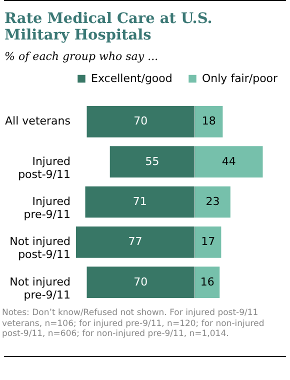  What do you see at coordinates (134, 324) in the screenshot?
I see `annotation: Notes: Don’t know/Refused not shown. For injured post-9/11 veterans, n=106; for injured pre-9/11, n=120; for non-injured post-9/11, n=606; for non-injured pre-9/11, n=1,014.` at bounding box center [134, 324].